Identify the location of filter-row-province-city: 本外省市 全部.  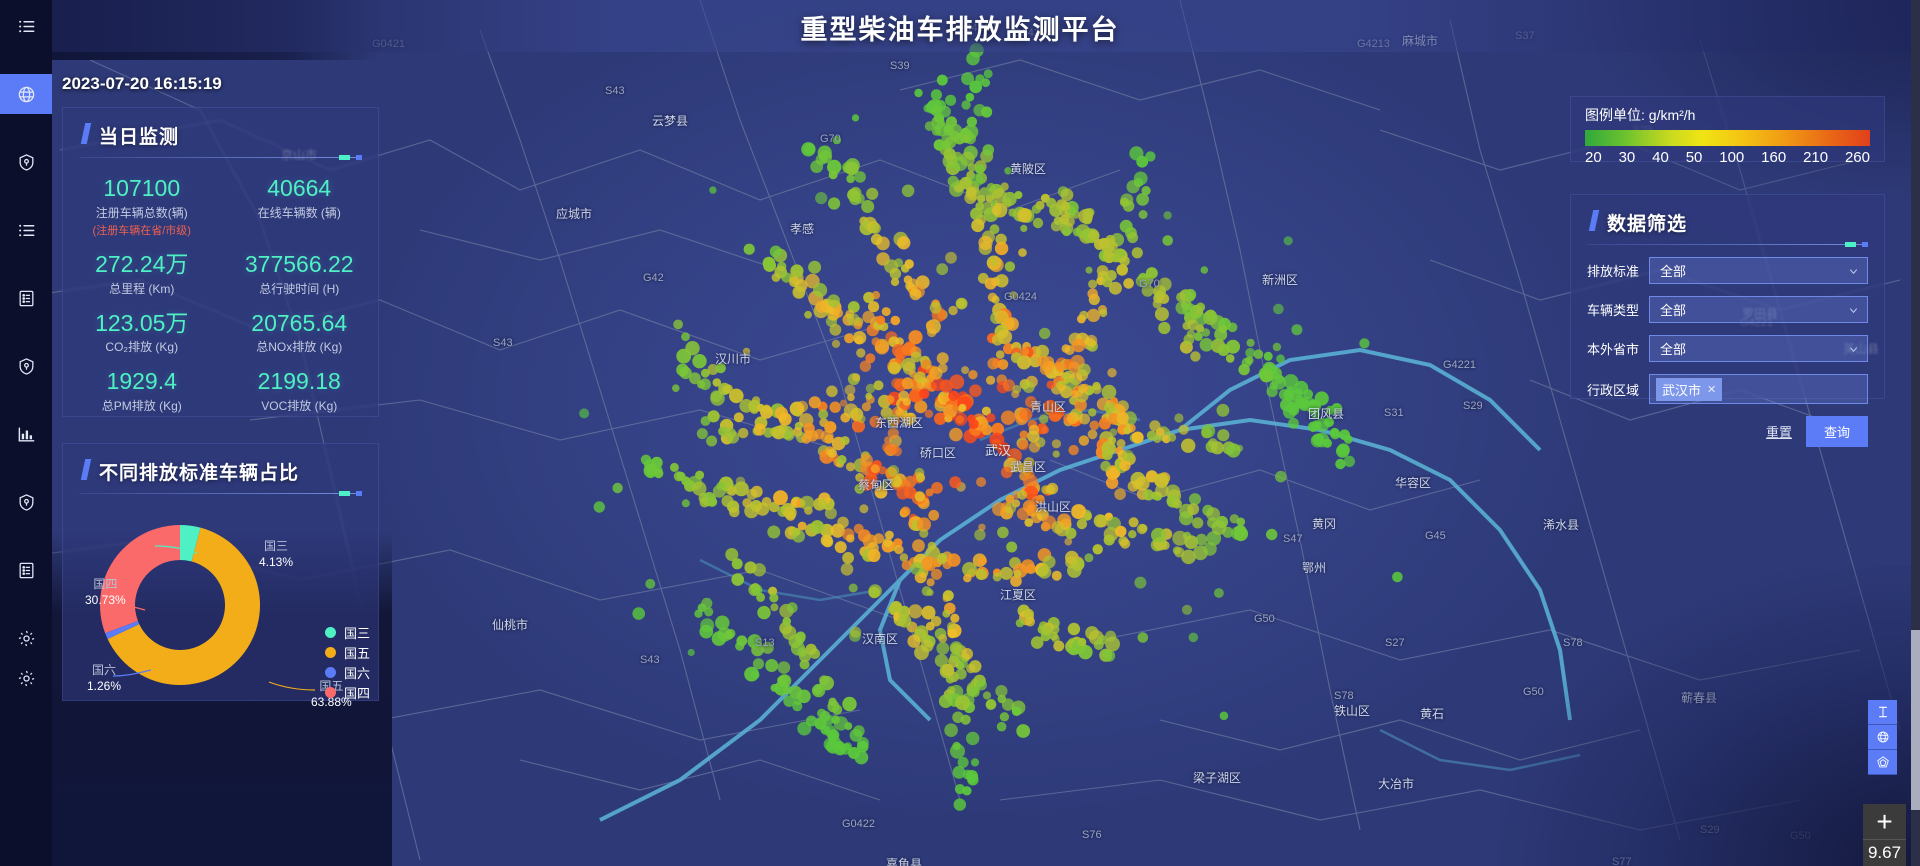
(1727, 348).